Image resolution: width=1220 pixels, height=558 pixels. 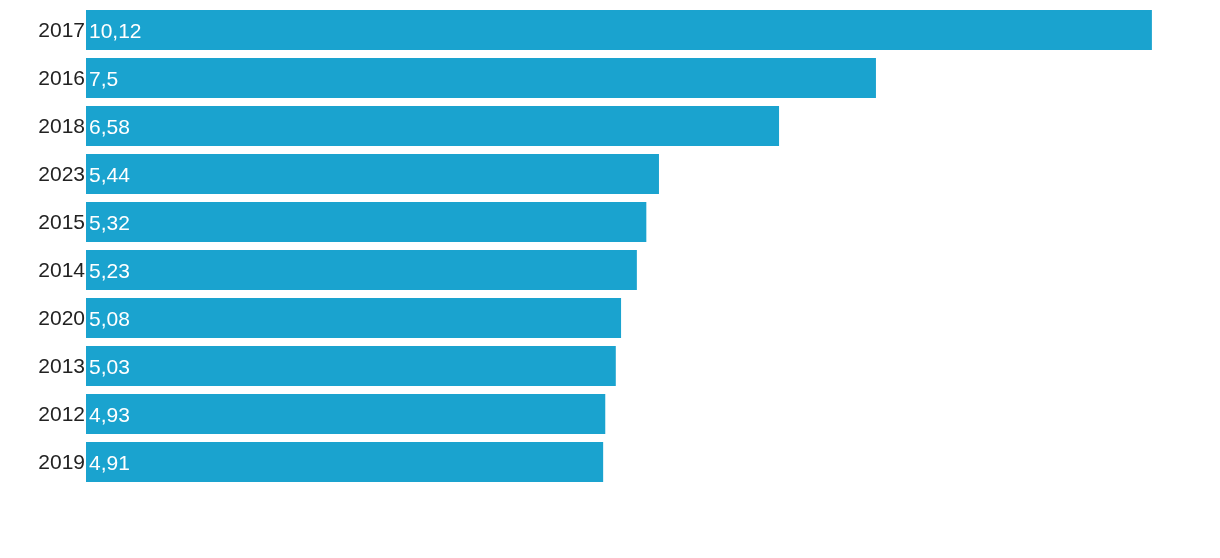 What do you see at coordinates (104, 78) in the screenshot?
I see `data-label: 7,5` at bounding box center [104, 78].